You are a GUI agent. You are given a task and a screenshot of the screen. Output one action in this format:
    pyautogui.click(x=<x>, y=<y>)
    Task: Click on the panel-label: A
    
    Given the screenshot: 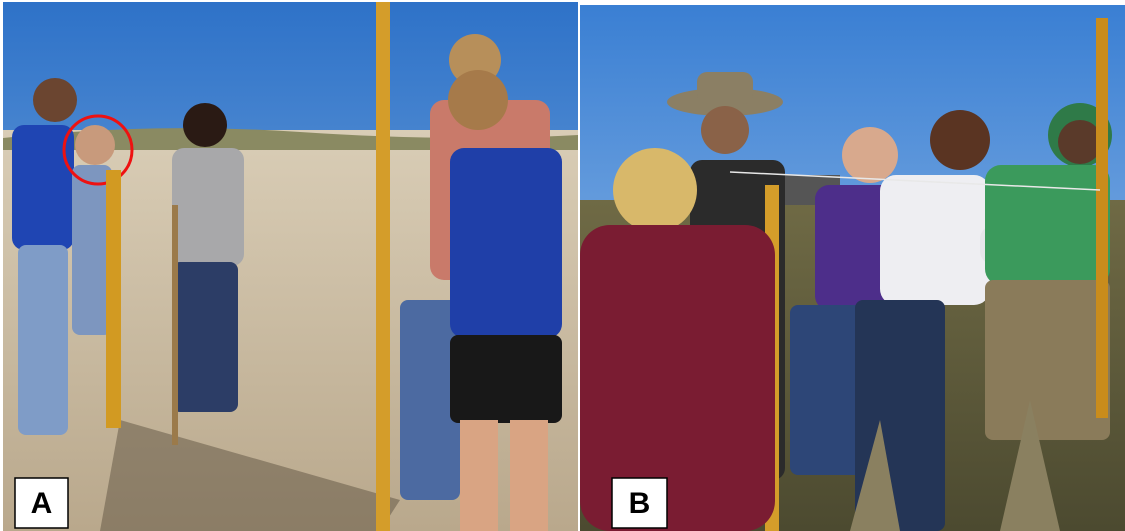 What is the action you would take?
    pyautogui.click(x=42, y=503)
    